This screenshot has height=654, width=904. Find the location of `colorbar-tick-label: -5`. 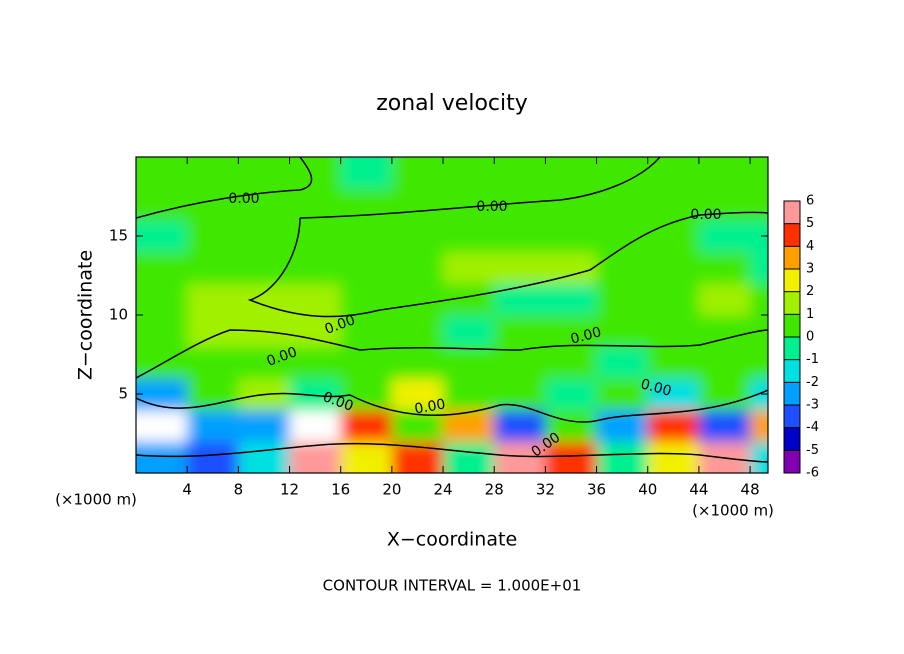

colorbar-tick-label: -5 is located at coordinates (812, 450).